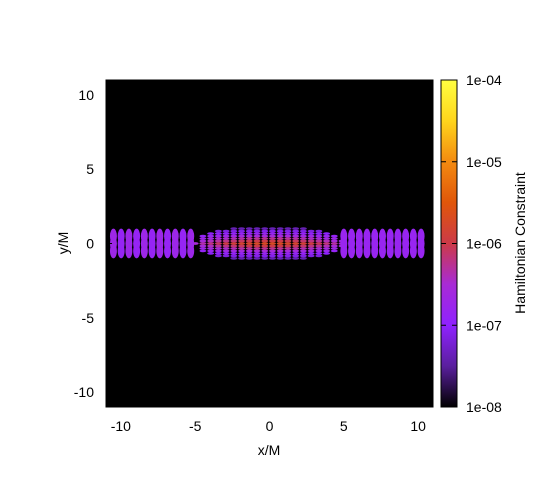  I want to click on y-tick-label: 5, so click(90, 169).